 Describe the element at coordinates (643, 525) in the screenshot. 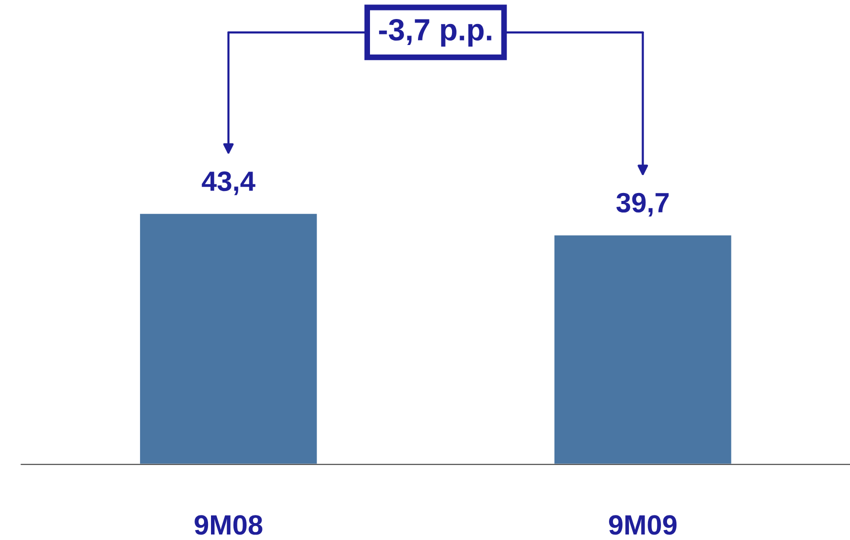

I see `x-tick-label: 9M09` at that location.